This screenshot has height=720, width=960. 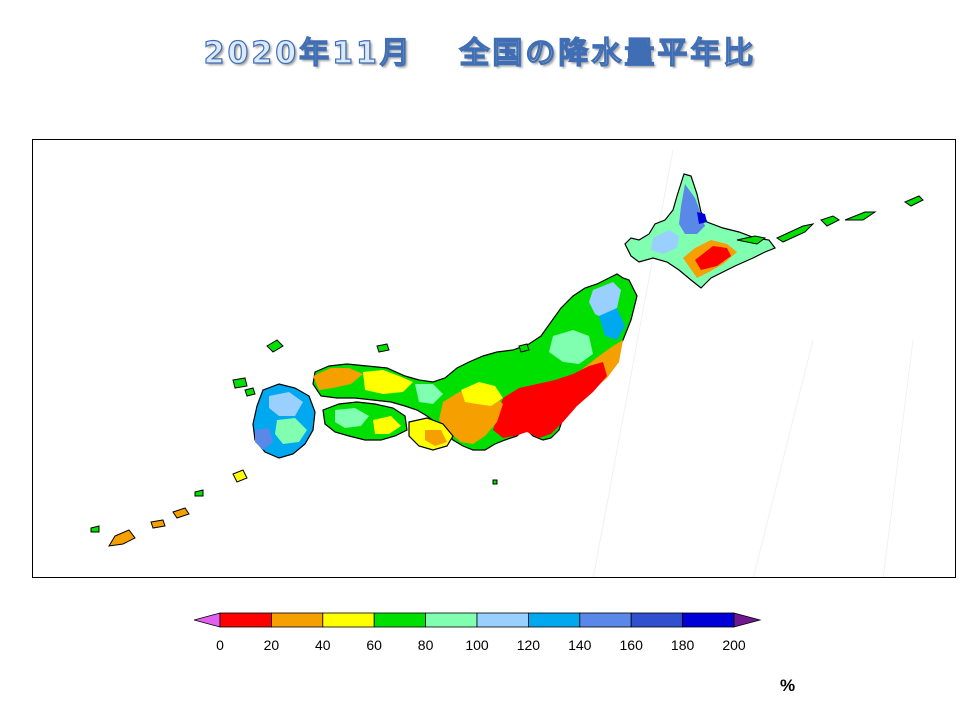 What do you see at coordinates (429, 394) in the screenshot?
I see `honshu-chugoku-near` at bounding box center [429, 394].